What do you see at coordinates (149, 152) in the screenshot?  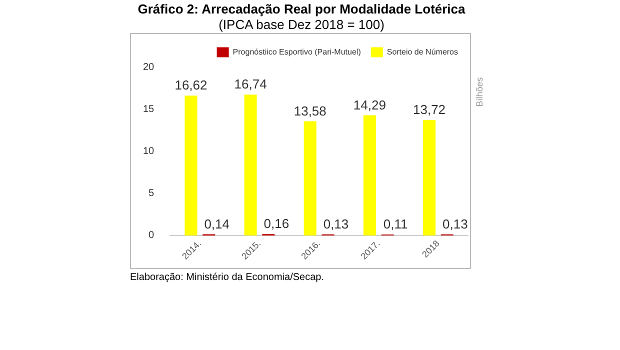 I see `y-tick-label: 10` at bounding box center [149, 152].